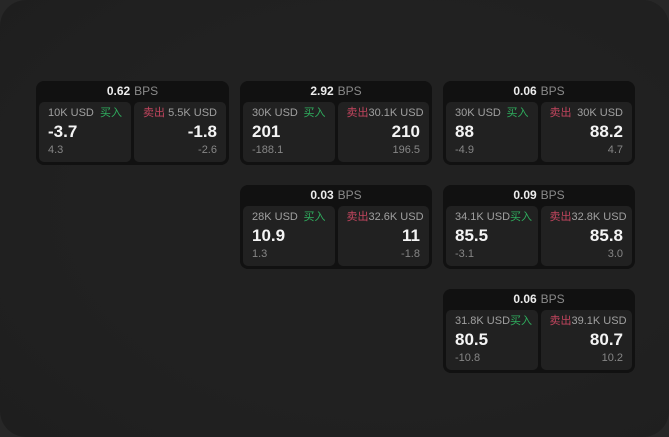 This screenshot has width=669, height=437. Describe the element at coordinates (411, 235) in the screenshot. I see `sell-price: 11` at that location.